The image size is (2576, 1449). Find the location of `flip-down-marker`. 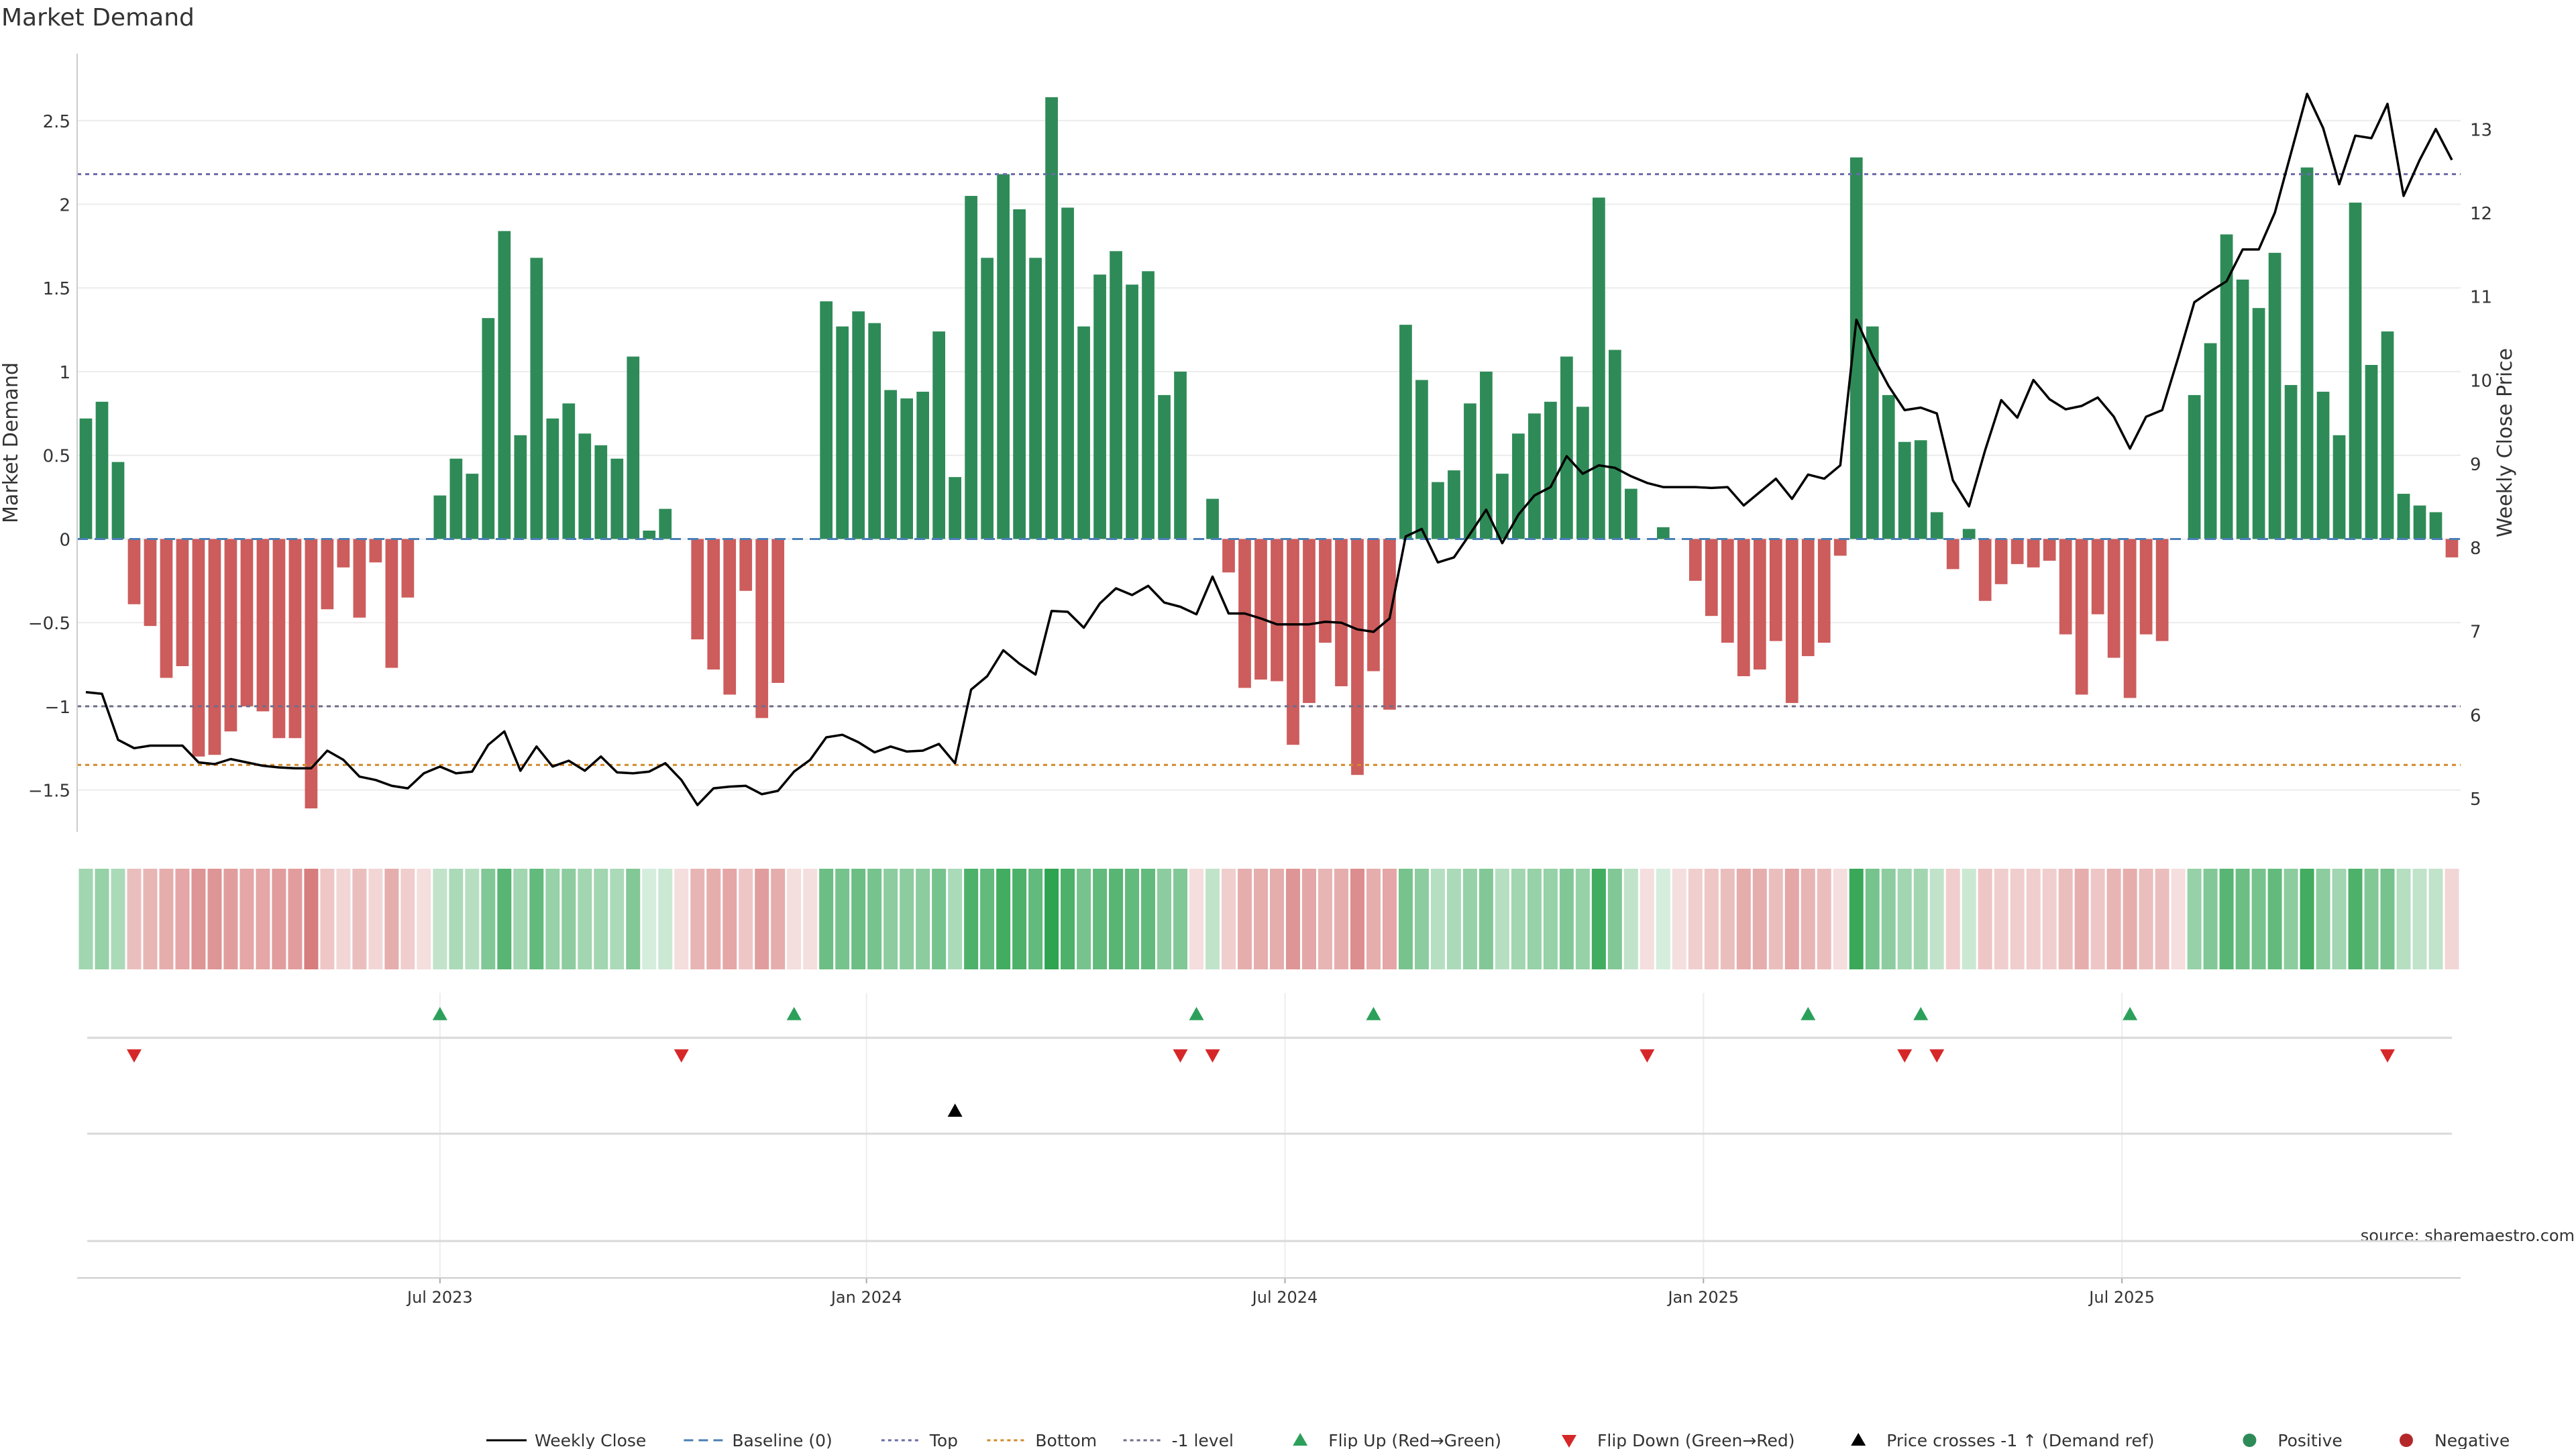

flip-down-marker is located at coordinates (2388, 1056).